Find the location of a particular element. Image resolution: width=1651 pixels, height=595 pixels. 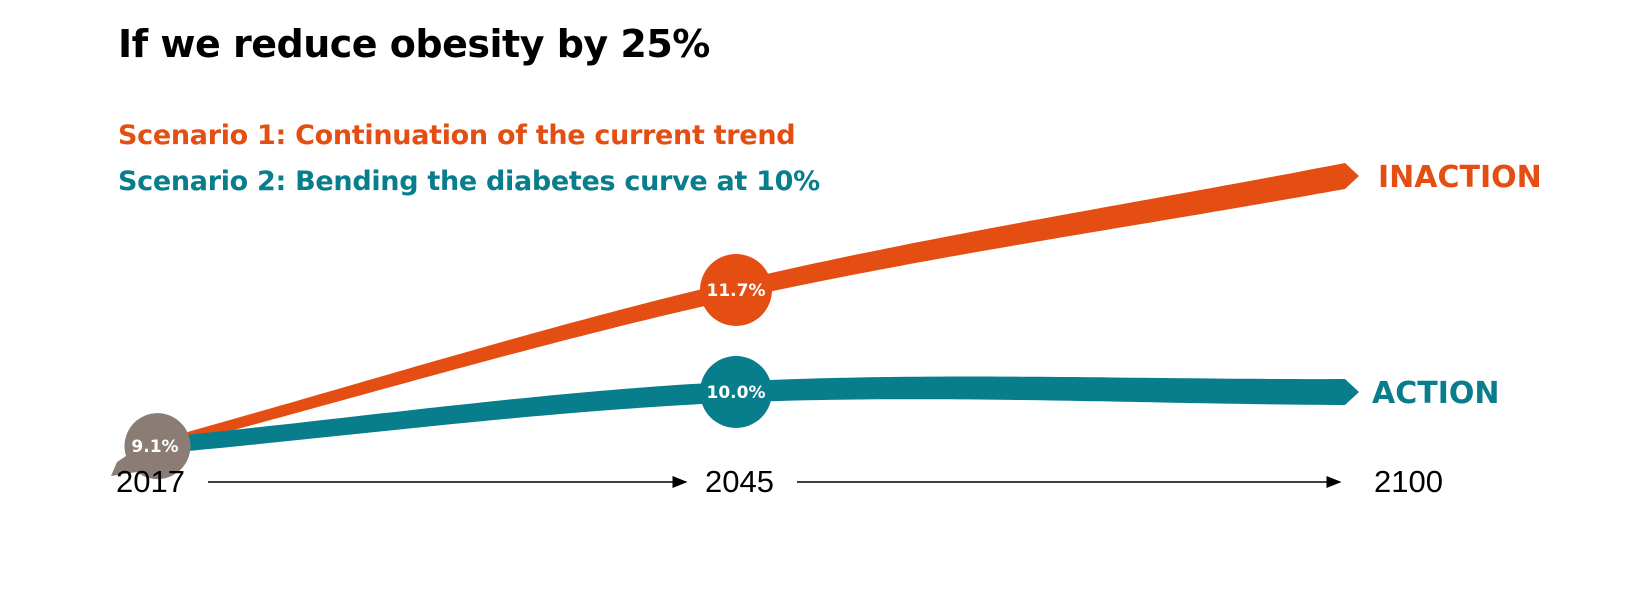

start-value-label: 9.1% is located at coordinates (154, 447).